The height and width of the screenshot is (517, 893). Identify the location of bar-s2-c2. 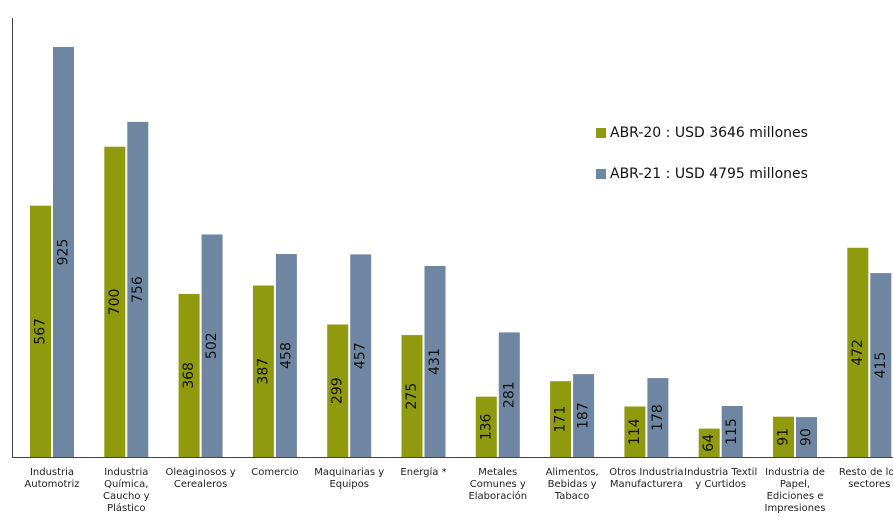
(138, 289).